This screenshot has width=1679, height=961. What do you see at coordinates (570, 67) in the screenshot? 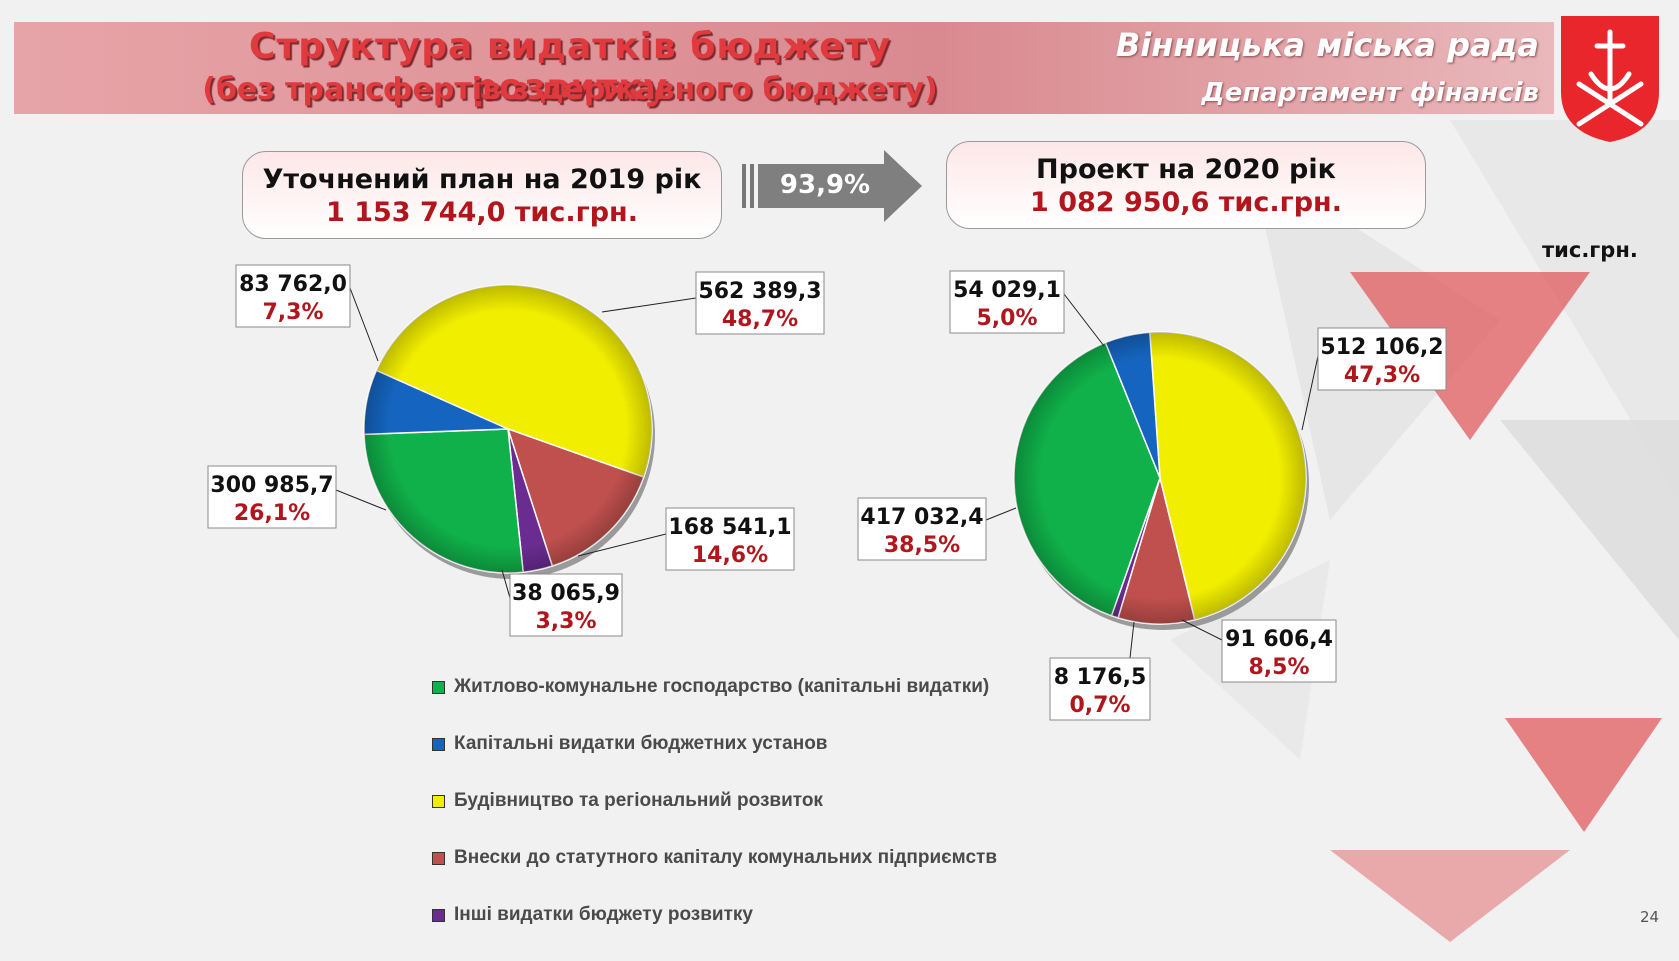
I see `slide-title: Структура видатків бюджету розвитку` at bounding box center [570, 67].